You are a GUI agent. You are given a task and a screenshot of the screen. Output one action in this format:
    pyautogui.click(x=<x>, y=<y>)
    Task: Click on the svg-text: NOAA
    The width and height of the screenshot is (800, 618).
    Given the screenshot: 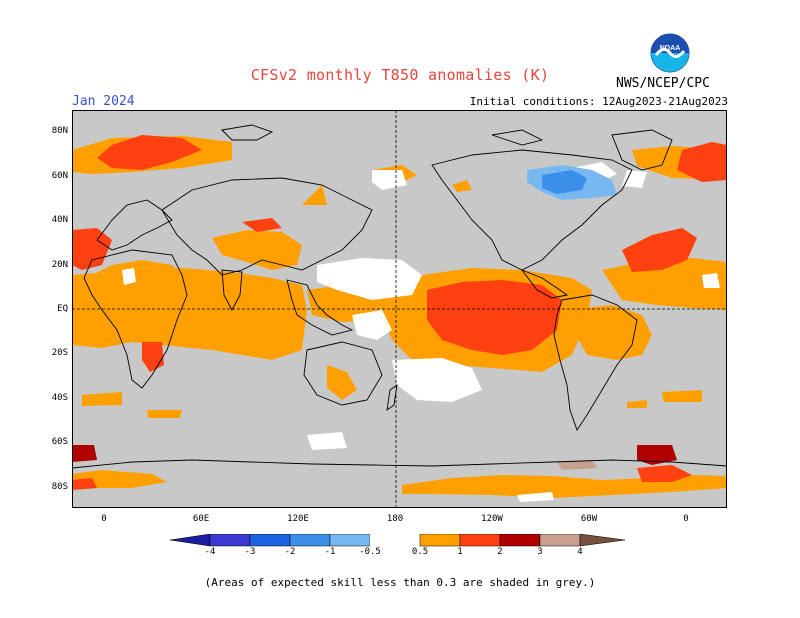 What is the action you would take?
    pyautogui.click(x=670, y=48)
    